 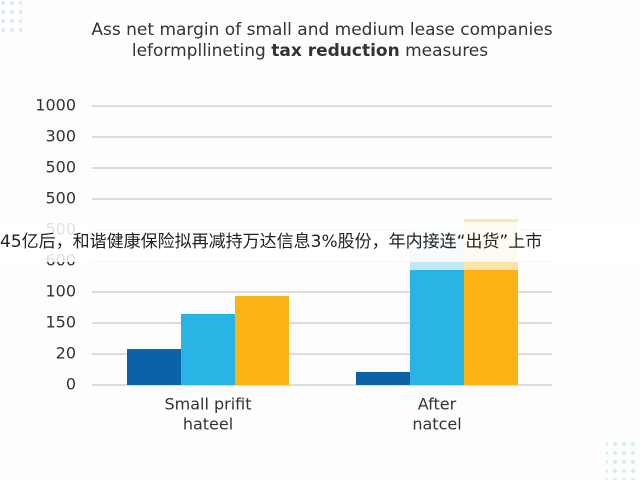 What do you see at coordinates (271, 242) in the screenshot?
I see `overlay-text: 45亿后，和谐健康保险拟再减持万达信息3%股份，年内接连“出货”上市` at bounding box center [271, 242].